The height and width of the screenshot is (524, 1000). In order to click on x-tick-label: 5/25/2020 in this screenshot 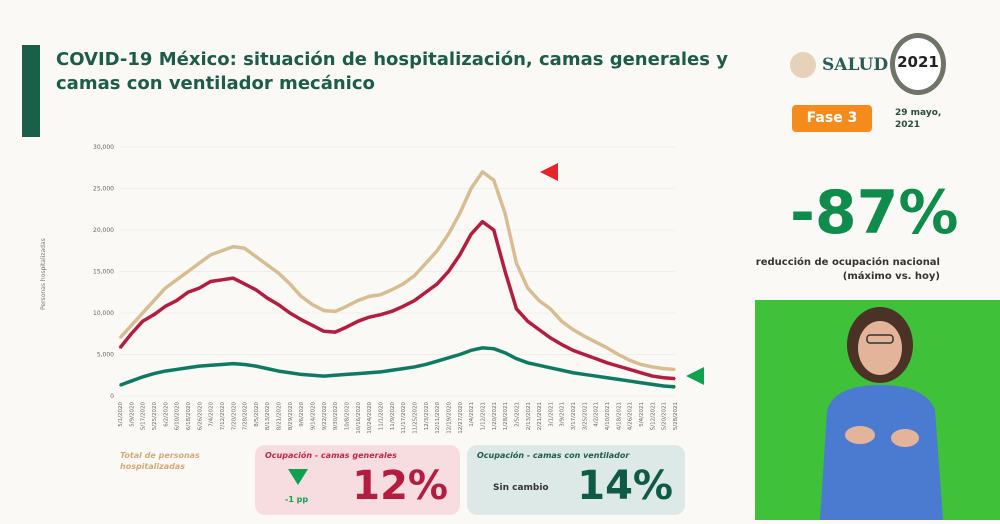, I will do `click(155, 416)`.